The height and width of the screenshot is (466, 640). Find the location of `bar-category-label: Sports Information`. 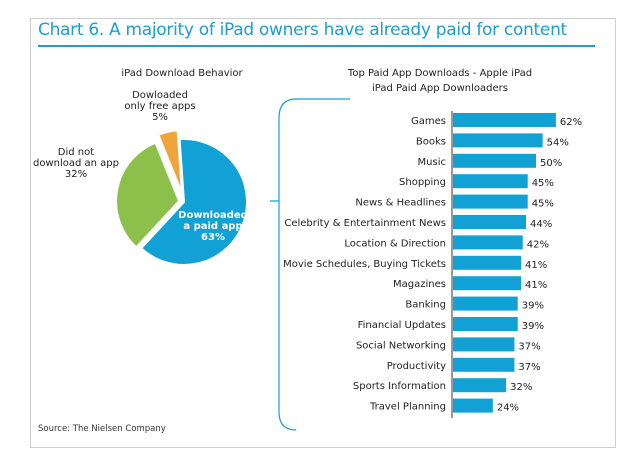

bar-category-label: Sports Information is located at coordinates (399, 386).